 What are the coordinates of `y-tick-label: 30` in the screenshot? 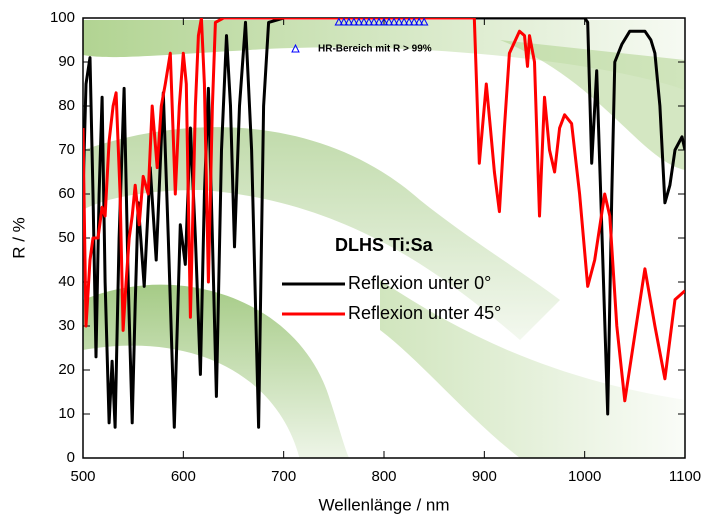 It's located at (66, 325).